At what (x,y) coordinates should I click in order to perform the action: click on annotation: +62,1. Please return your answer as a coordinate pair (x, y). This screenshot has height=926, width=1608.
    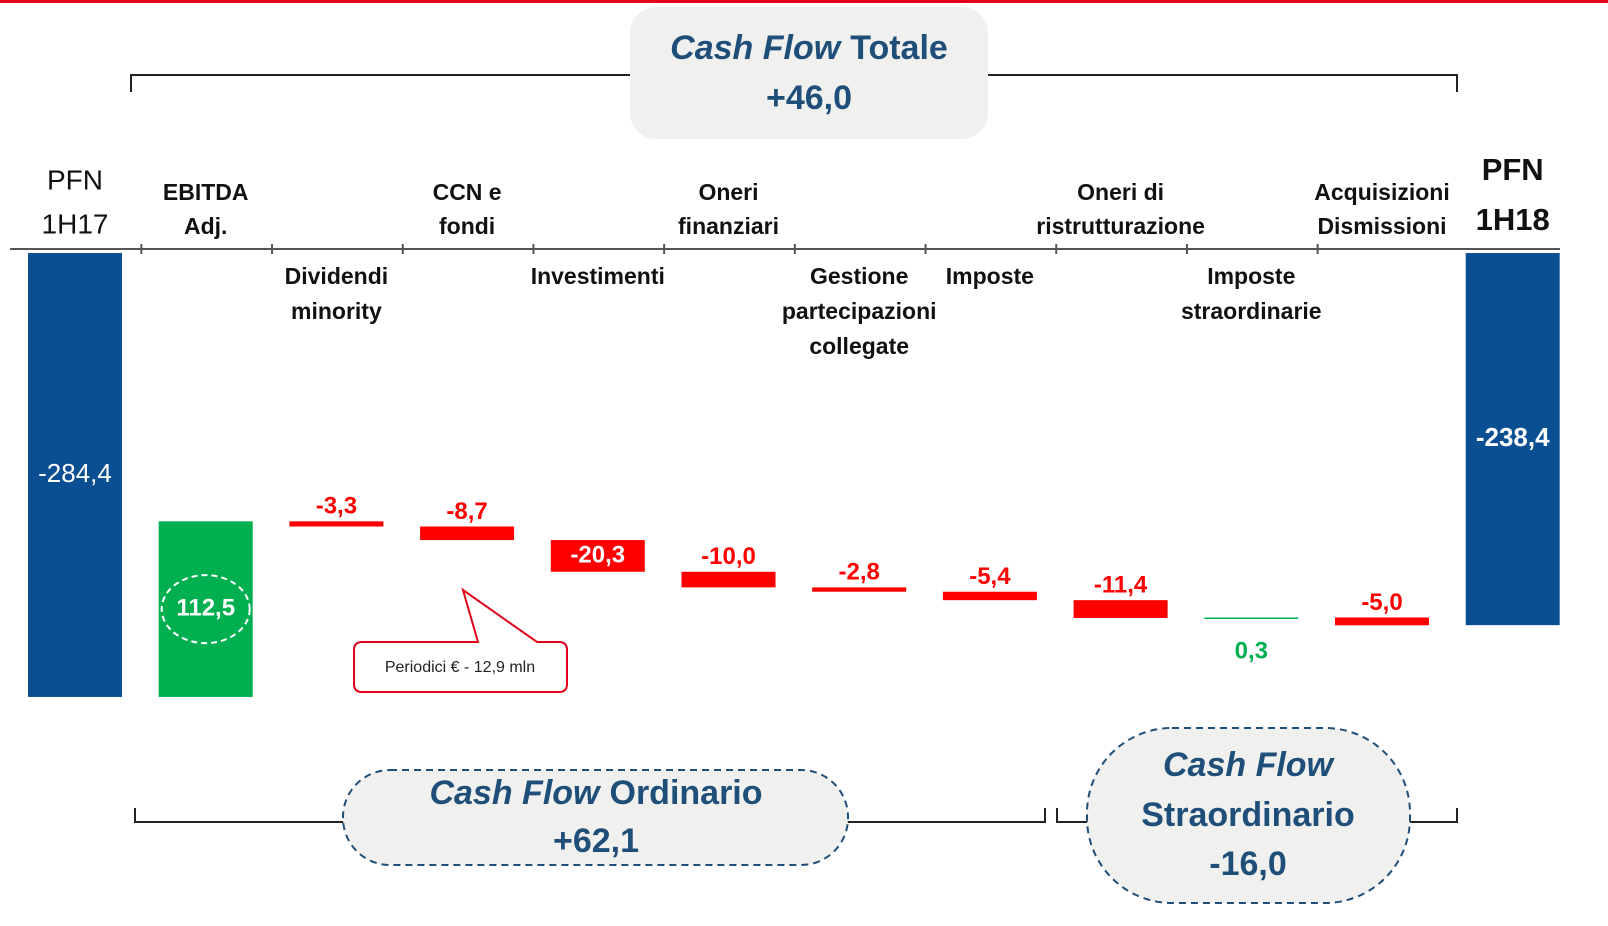
    Looking at the image, I should click on (596, 841).